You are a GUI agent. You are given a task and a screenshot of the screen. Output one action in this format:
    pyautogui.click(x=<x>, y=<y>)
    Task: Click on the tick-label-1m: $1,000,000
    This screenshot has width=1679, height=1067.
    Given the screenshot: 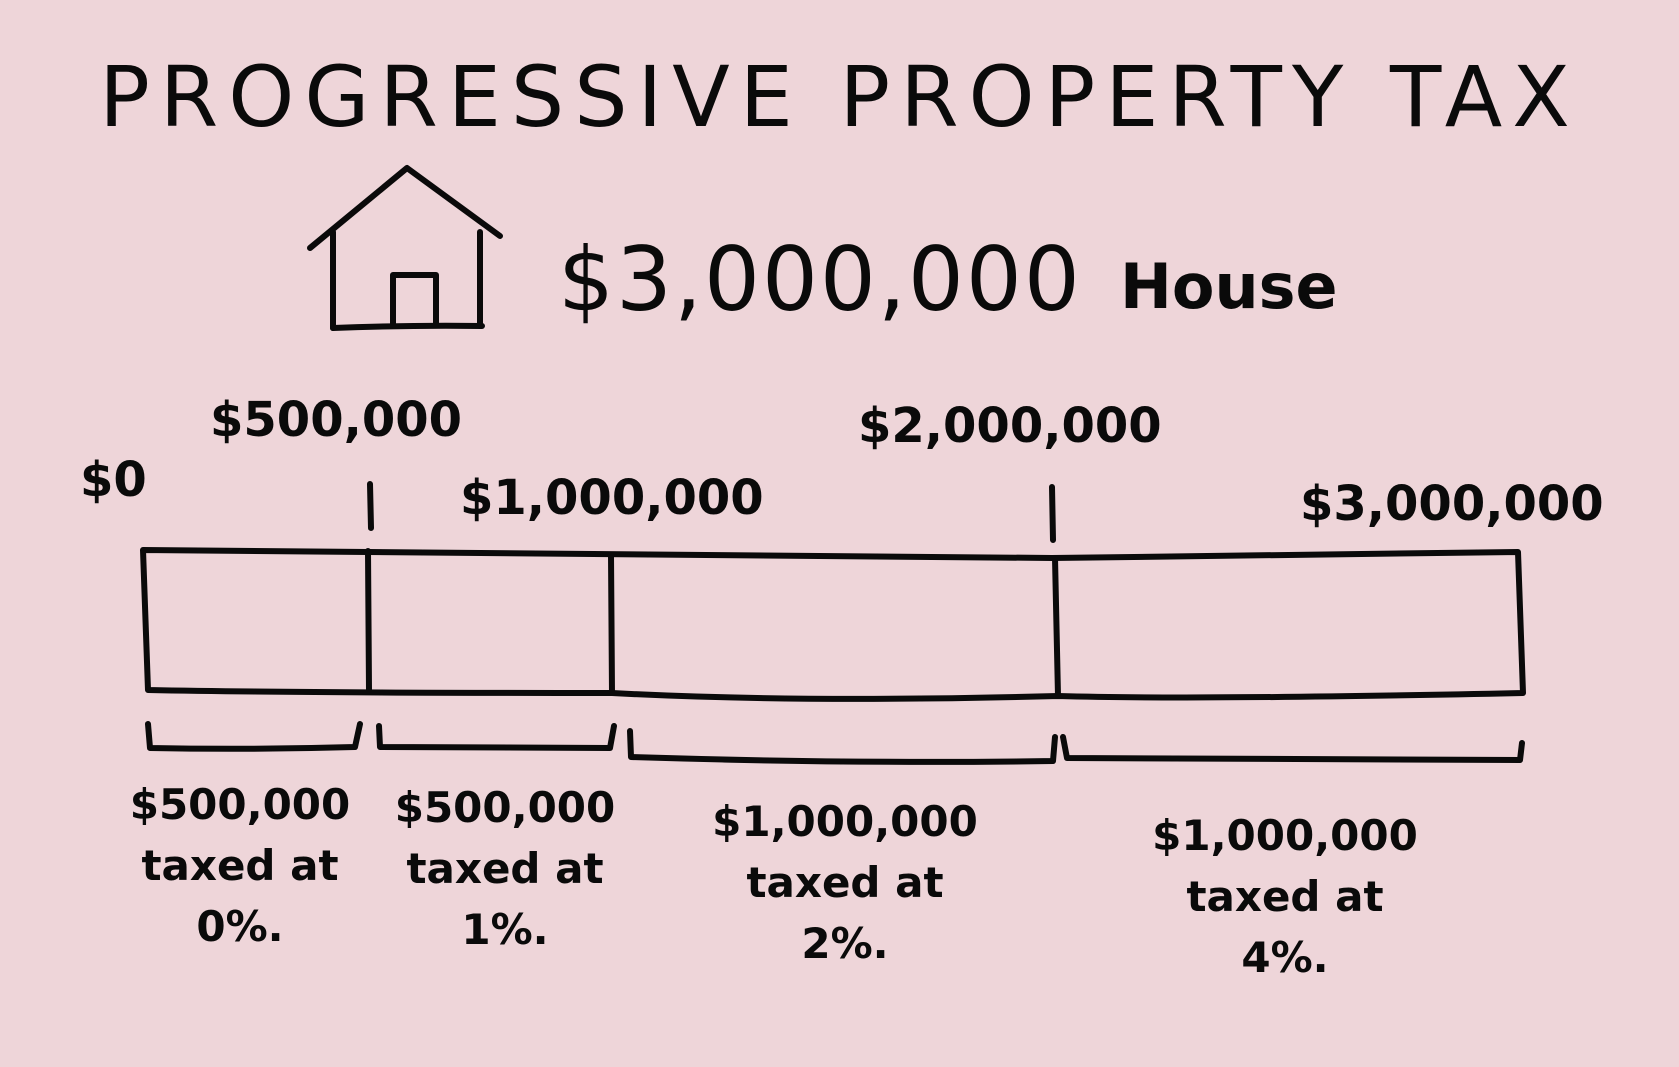 What is the action you would take?
    pyautogui.click(x=612, y=498)
    